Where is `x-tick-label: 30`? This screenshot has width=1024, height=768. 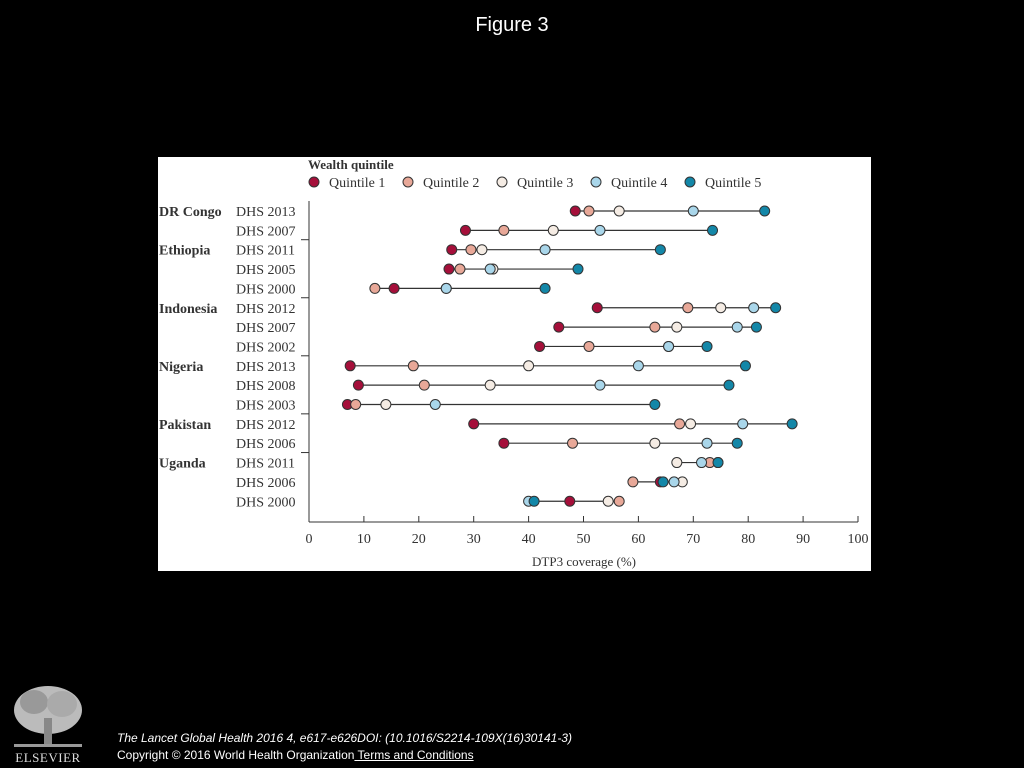
x-tick-label: 30 is located at coordinates (474, 539).